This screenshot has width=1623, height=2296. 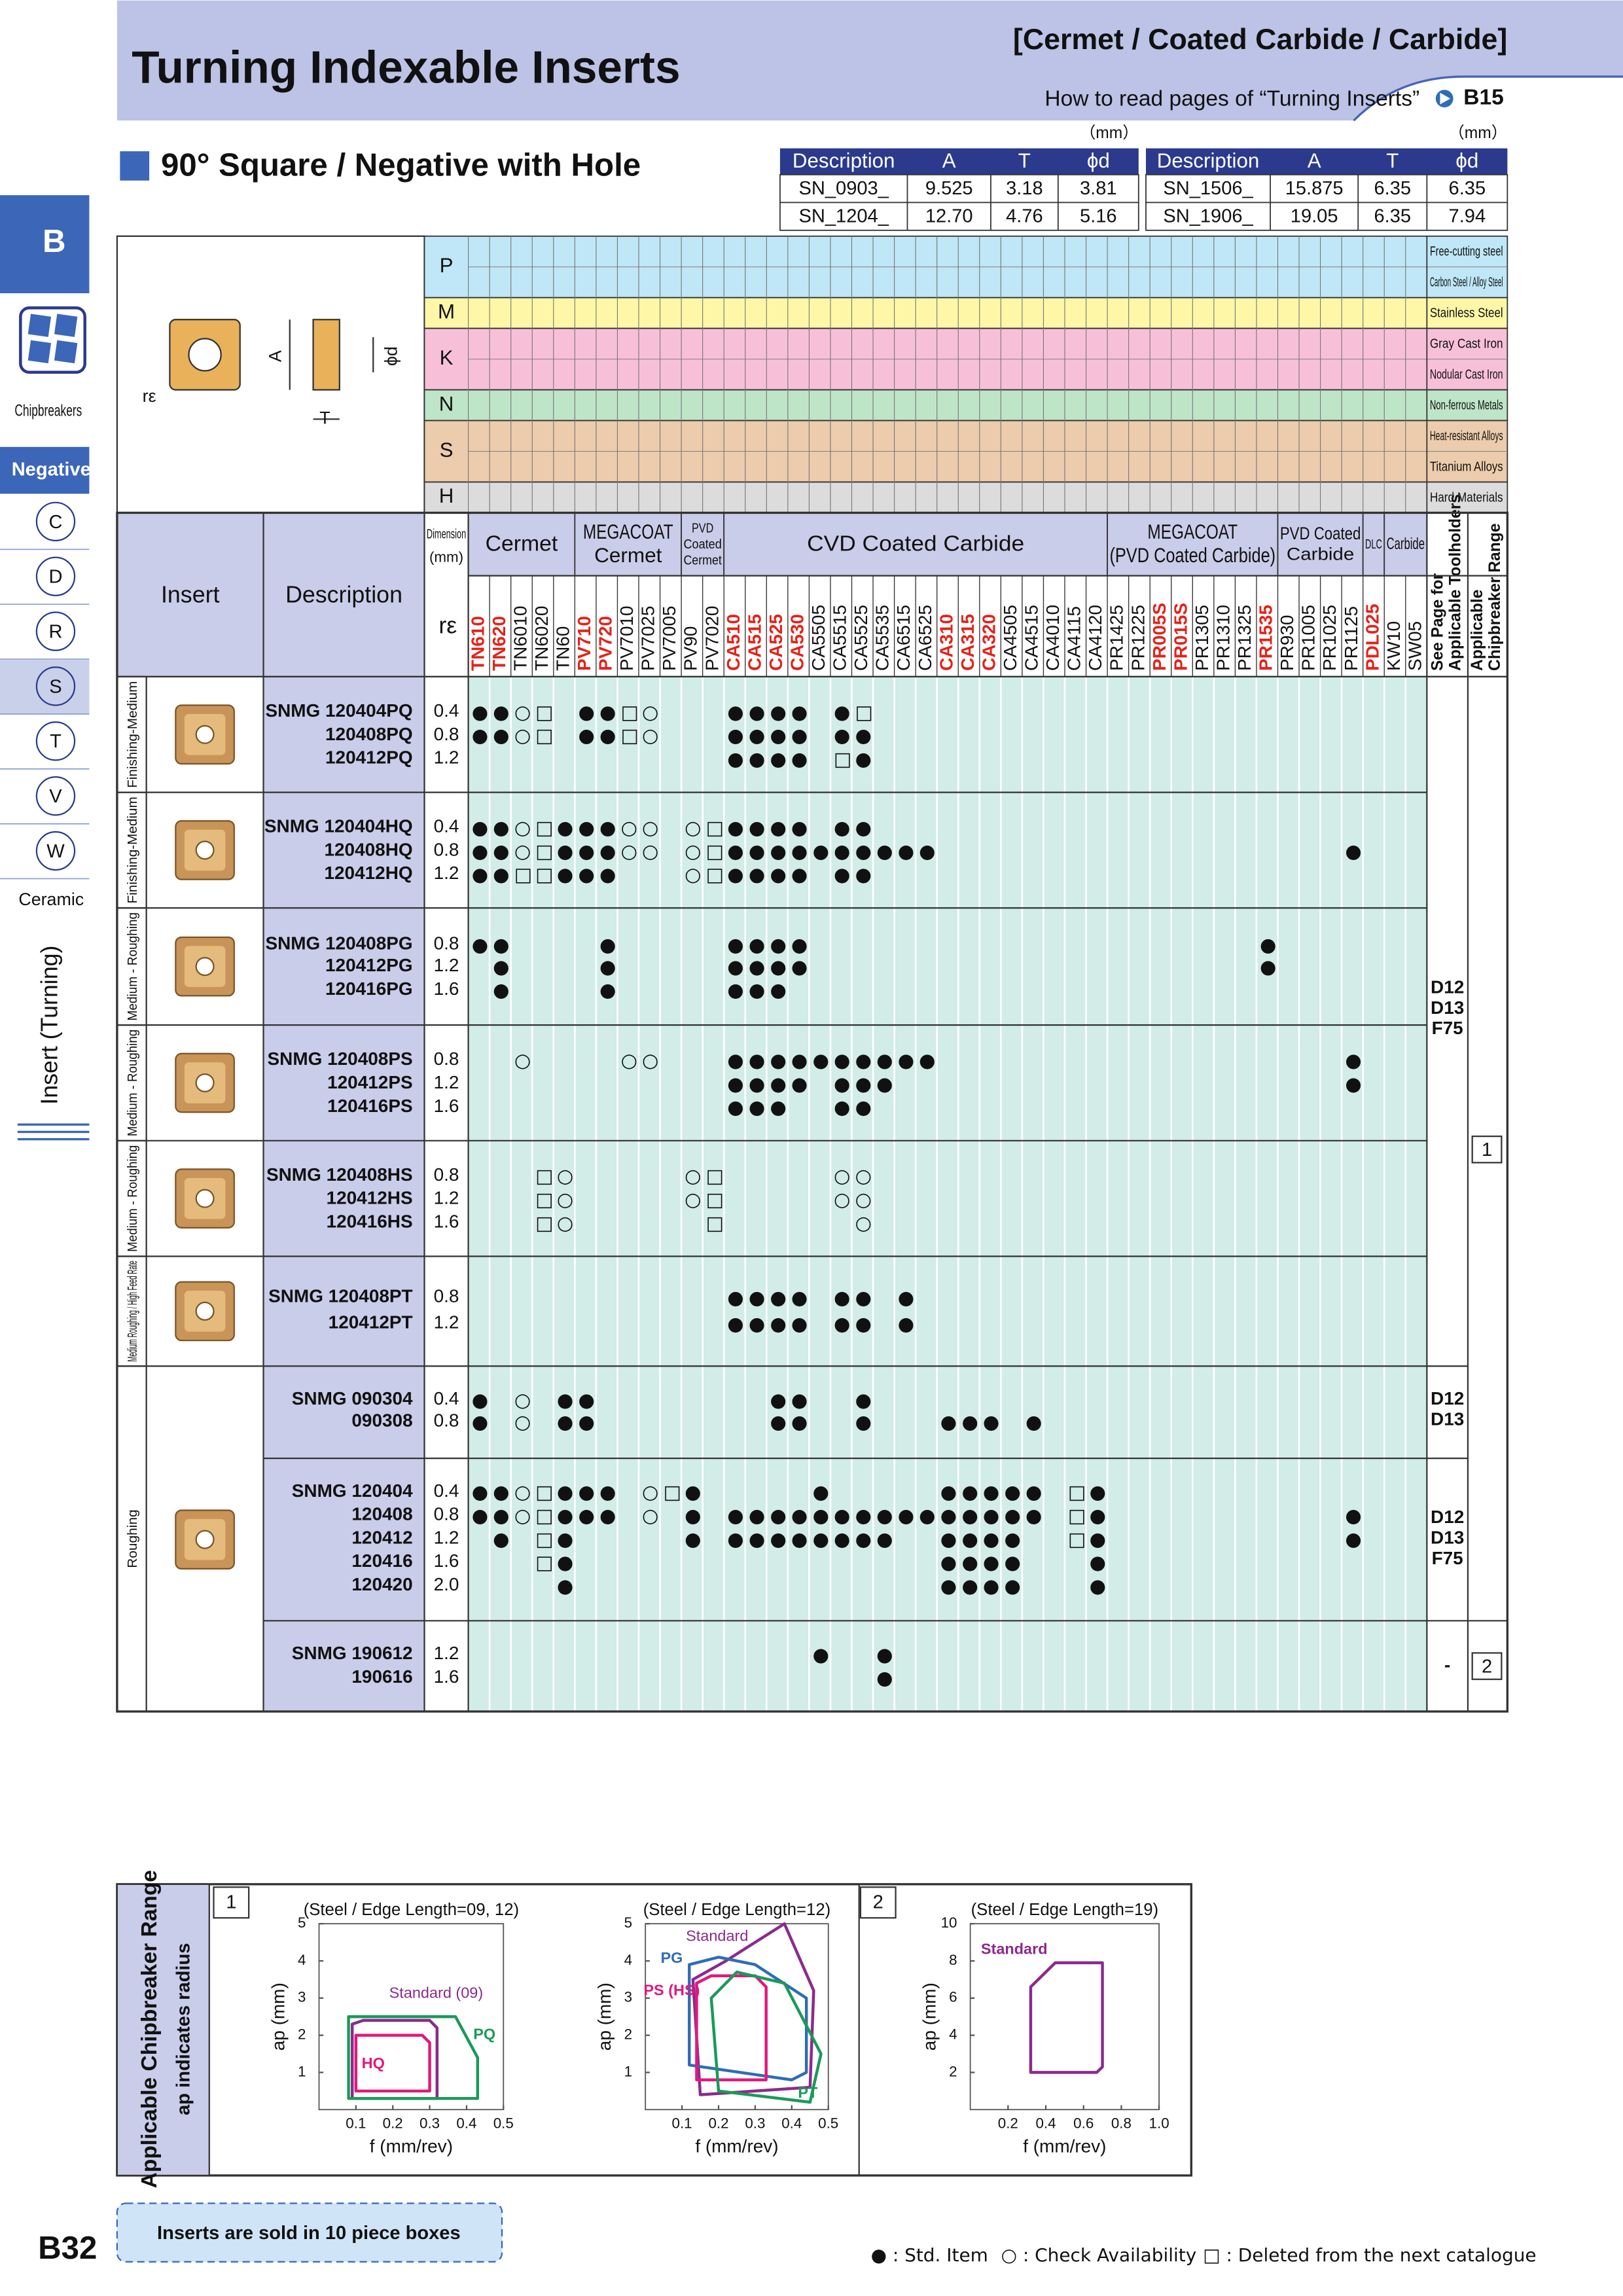 What do you see at coordinates (1468, 216) in the screenshot?
I see `cell: 7.94` at bounding box center [1468, 216].